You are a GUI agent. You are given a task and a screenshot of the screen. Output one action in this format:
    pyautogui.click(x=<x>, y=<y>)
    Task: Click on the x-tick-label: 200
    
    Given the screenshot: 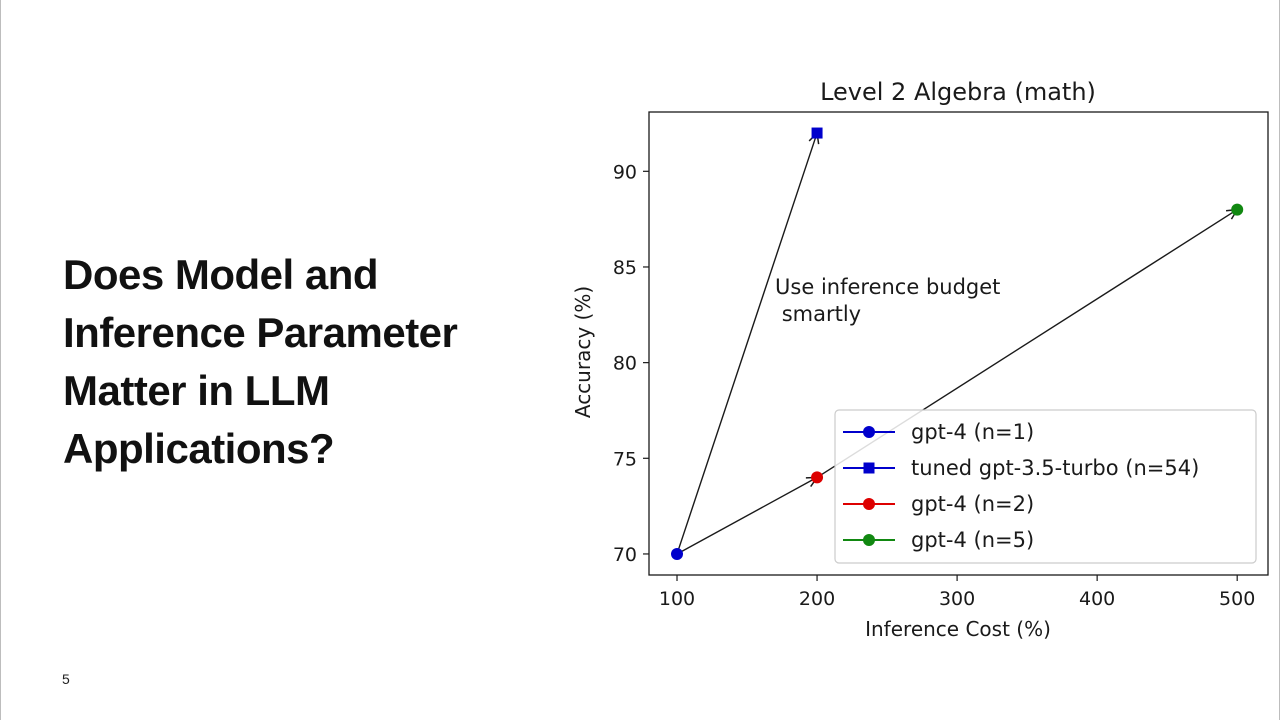 What is the action you would take?
    pyautogui.click(x=817, y=599)
    